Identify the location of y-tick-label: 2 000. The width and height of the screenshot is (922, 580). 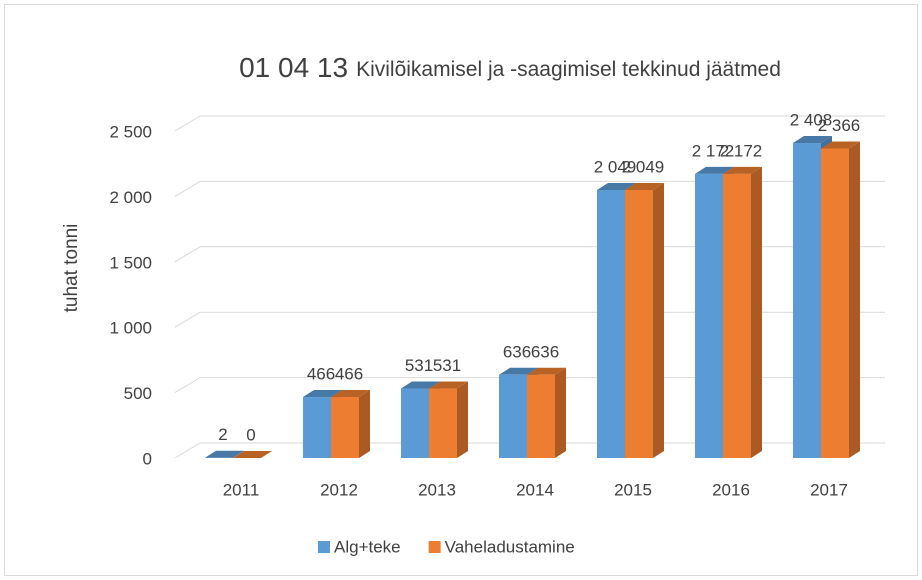
(130, 197).